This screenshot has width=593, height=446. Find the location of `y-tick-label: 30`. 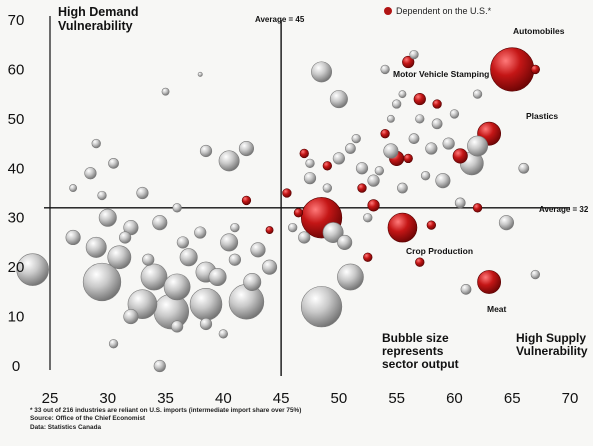

y-tick-label: 30 is located at coordinates (16, 218).